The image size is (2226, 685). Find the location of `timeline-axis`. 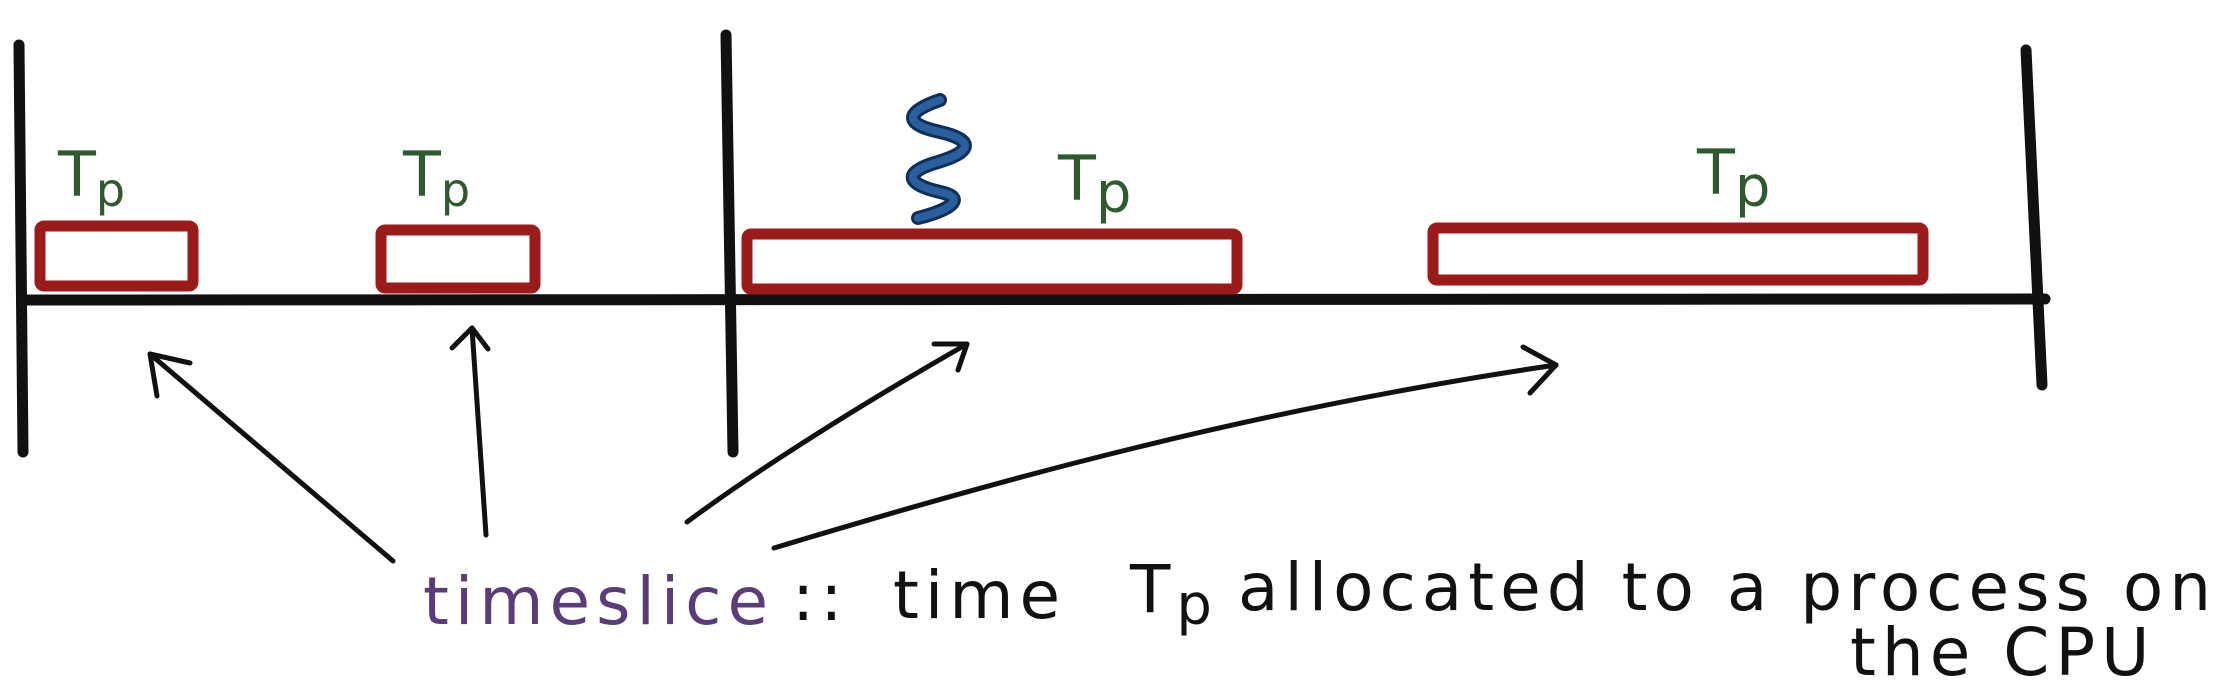

timeline-axis is located at coordinates (1033, 299).